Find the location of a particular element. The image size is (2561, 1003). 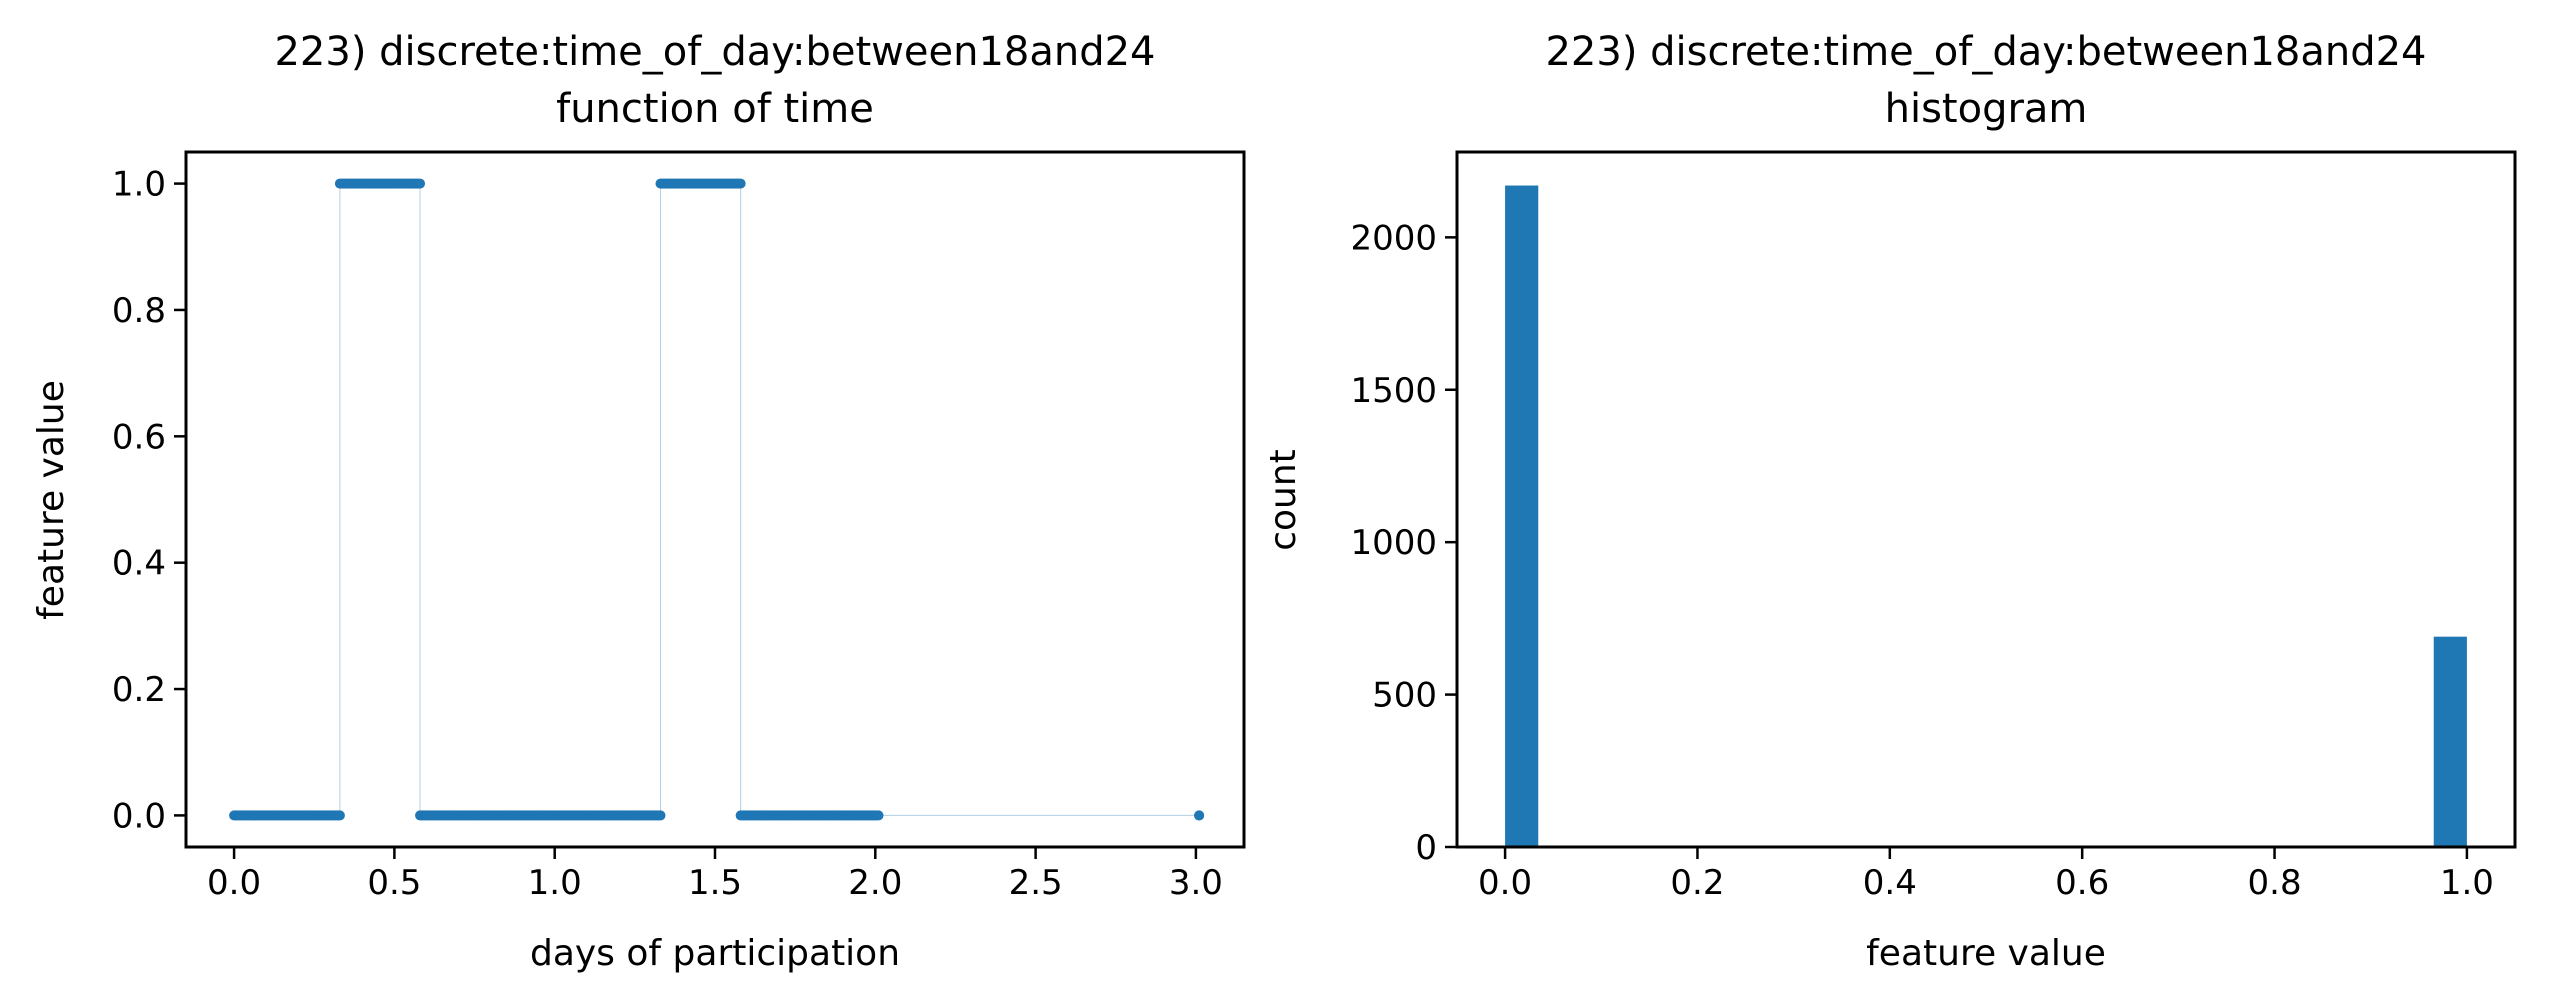

y-axis-ticks: 0.0 0.2 0.4 0.6 0.8 1.0 is located at coordinates (149, 500).